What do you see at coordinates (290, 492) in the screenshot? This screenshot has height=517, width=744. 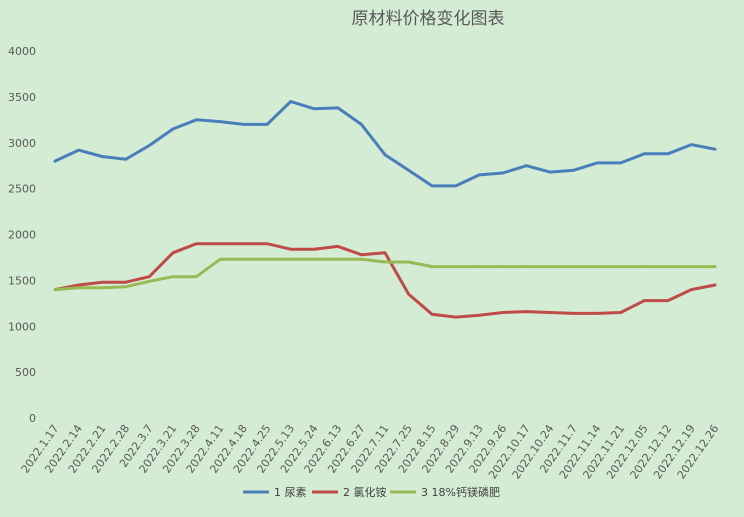 I see `legend-label: 1 尿素` at bounding box center [290, 492].